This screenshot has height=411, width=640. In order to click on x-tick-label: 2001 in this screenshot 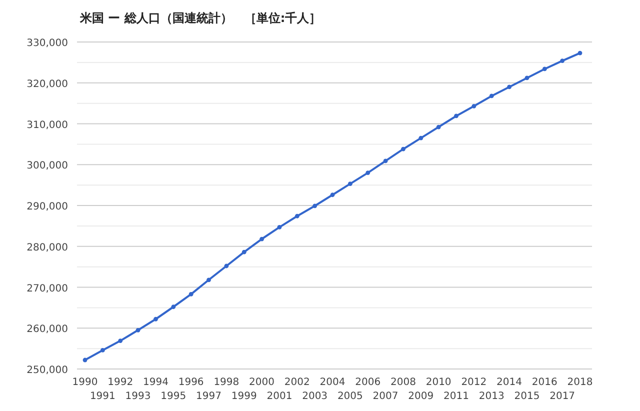, I will do `click(279, 396)`.